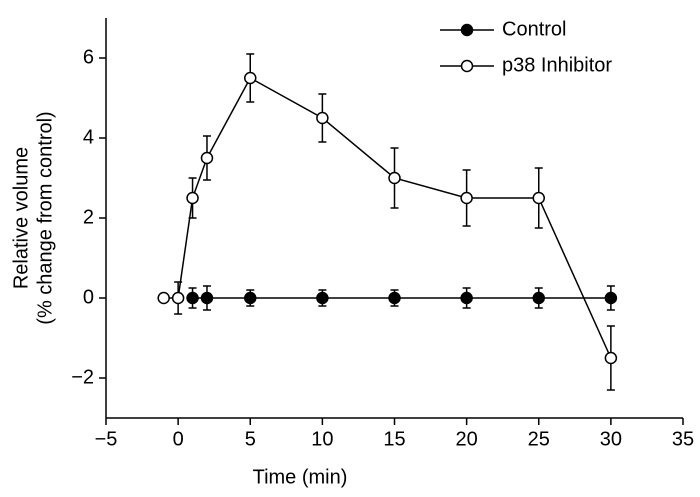 This screenshot has width=700, height=497. What do you see at coordinates (300, 477) in the screenshot?
I see `x-axis-label: Time (min)` at bounding box center [300, 477].